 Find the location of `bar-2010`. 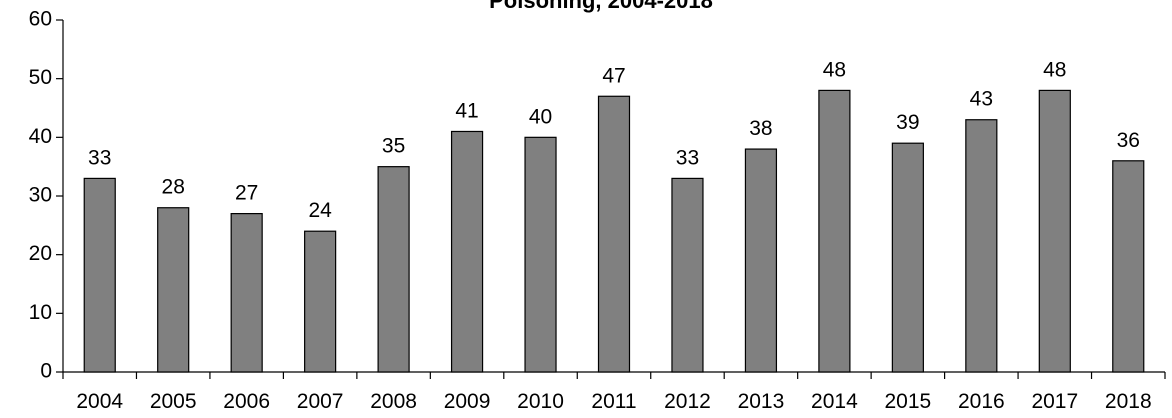

bar-2010 is located at coordinates (540, 254).